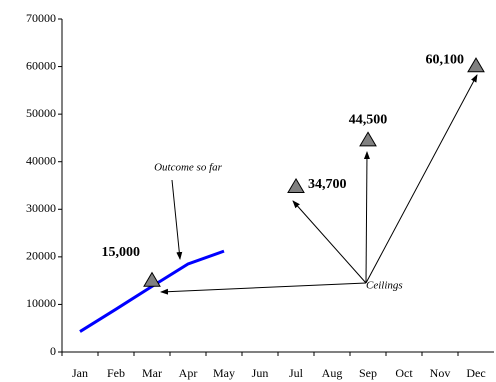  Describe the element at coordinates (445, 59) in the screenshot. I see `value-label: 60,100` at that location.